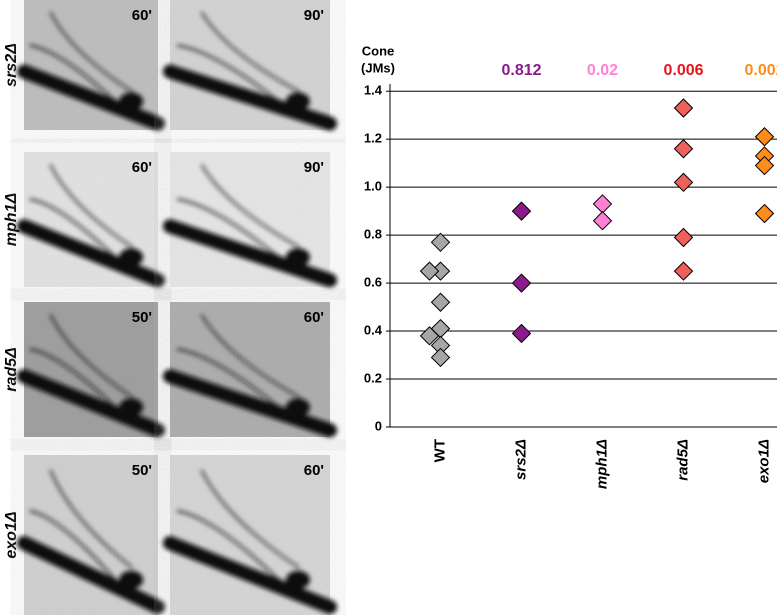 This screenshot has height=615, width=777. Describe the element at coordinates (763, 461) in the screenshot. I see `x-tick-label: exo1Δ` at that location.